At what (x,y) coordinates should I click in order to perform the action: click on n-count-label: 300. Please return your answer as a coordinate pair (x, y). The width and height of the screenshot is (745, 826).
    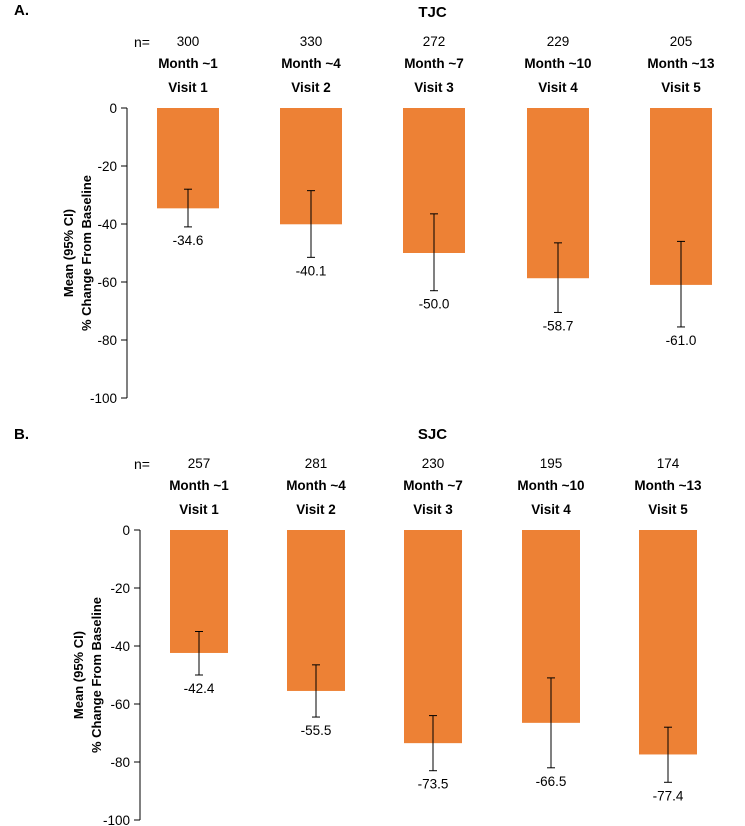
    Looking at the image, I should click on (188, 41).